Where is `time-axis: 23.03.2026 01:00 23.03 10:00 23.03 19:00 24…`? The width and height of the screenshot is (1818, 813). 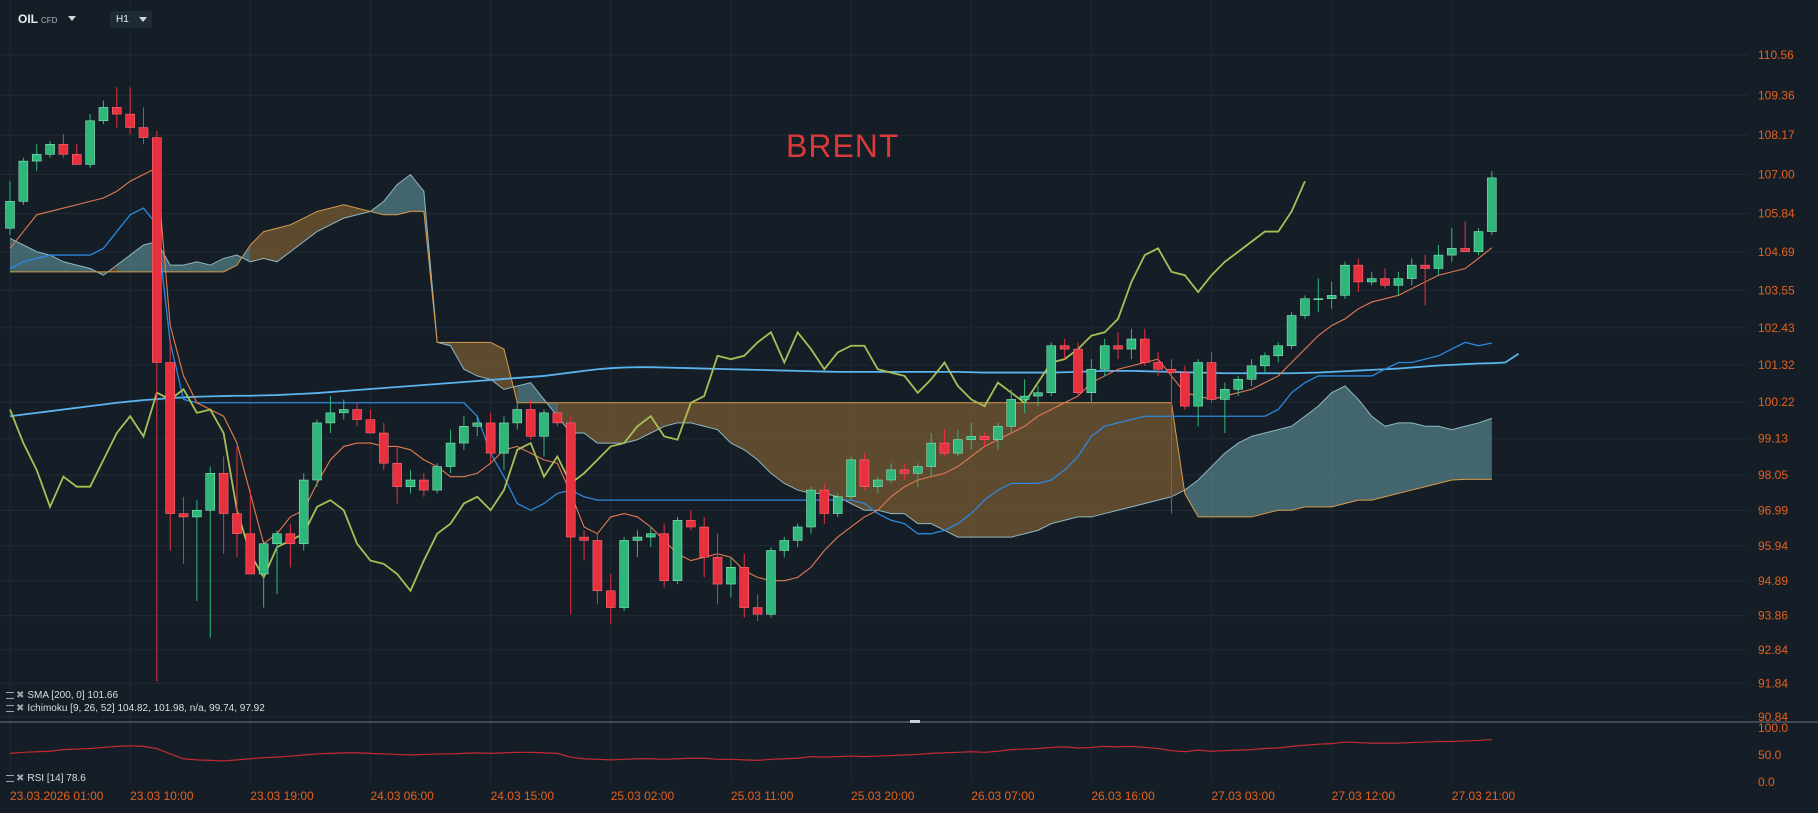
time-axis: 23.03.2026 01:00 23.03 10:00 23.03 19:00 24… is located at coordinates (763, 796).